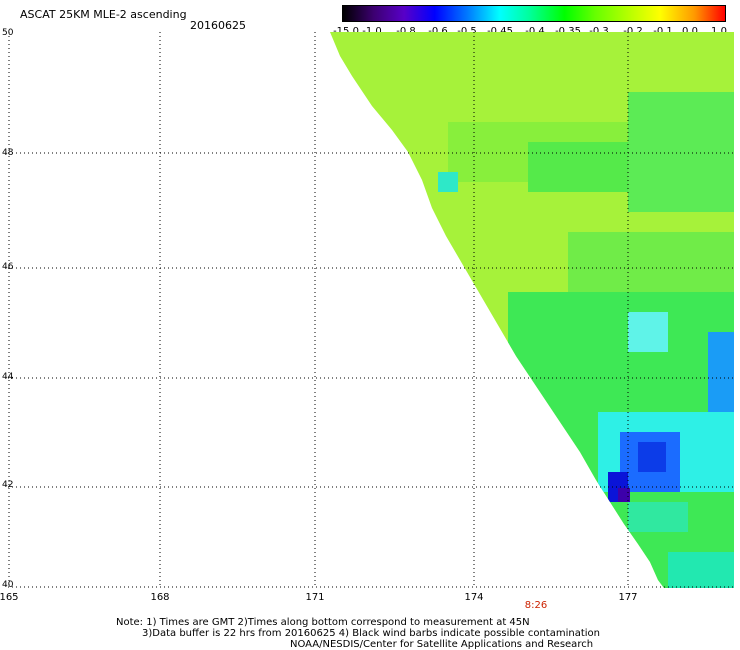  Describe the element at coordinates (315, 597) in the screenshot. I see `lon-label: 171` at that location.